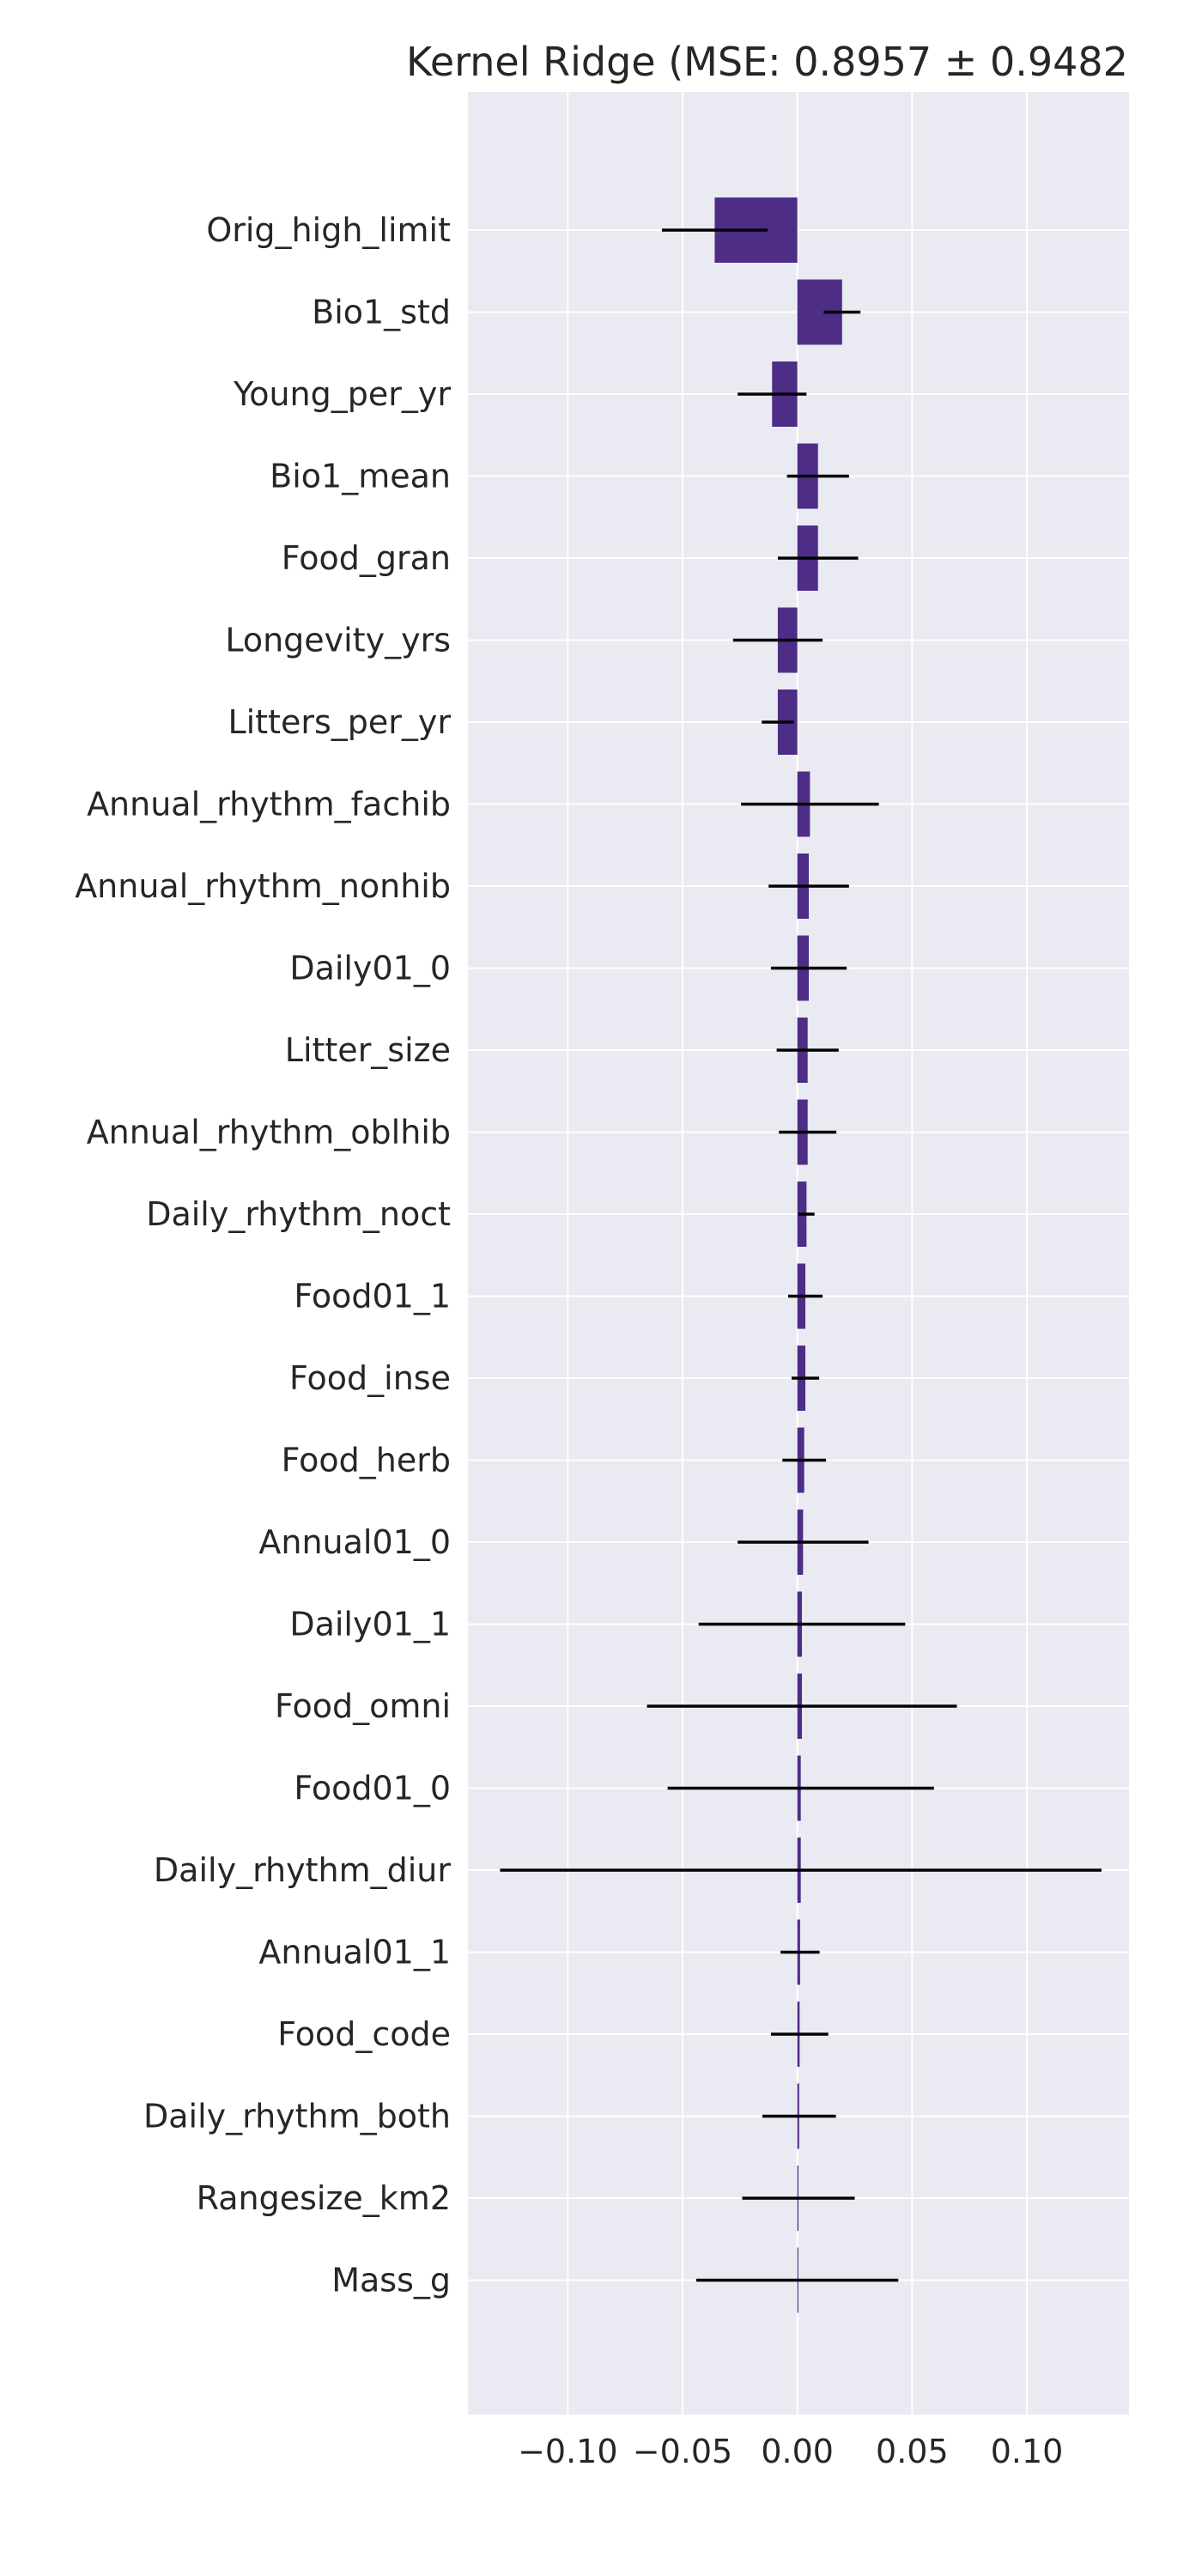  What do you see at coordinates (767, 62) in the screenshot?
I see `chart-title: Kernel Ridge (MSE: 0.8957 ± 0.9482` at bounding box center [767, 62].